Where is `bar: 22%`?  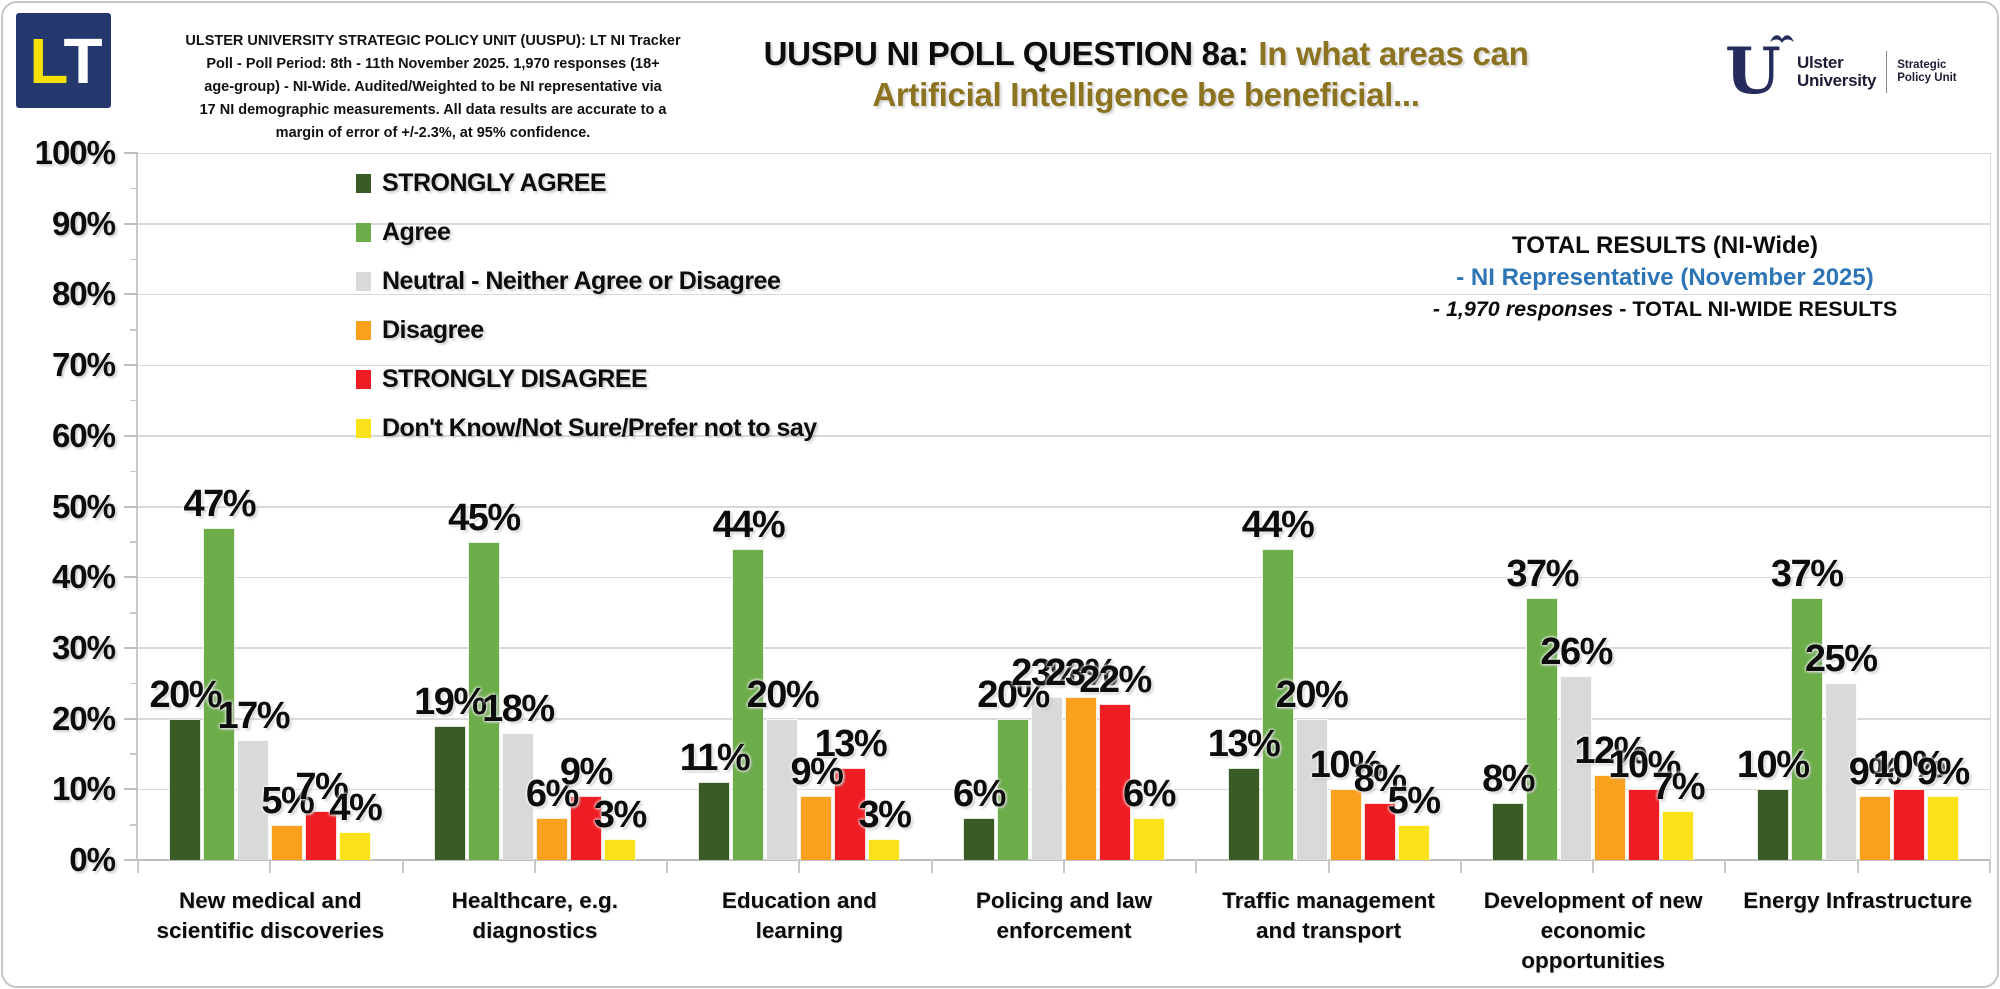 bar: 22% is located at coordinates (1115, 759).